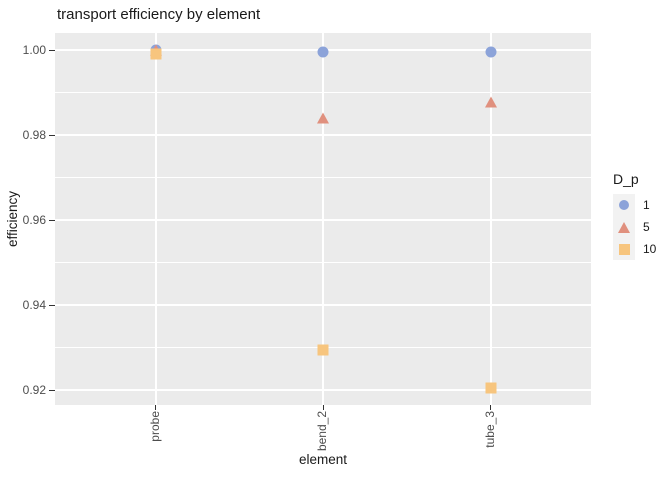 The height and width of the screenshot is (480, 672). I want to click on legend: D_p 1 5 10, so click(634, 215).